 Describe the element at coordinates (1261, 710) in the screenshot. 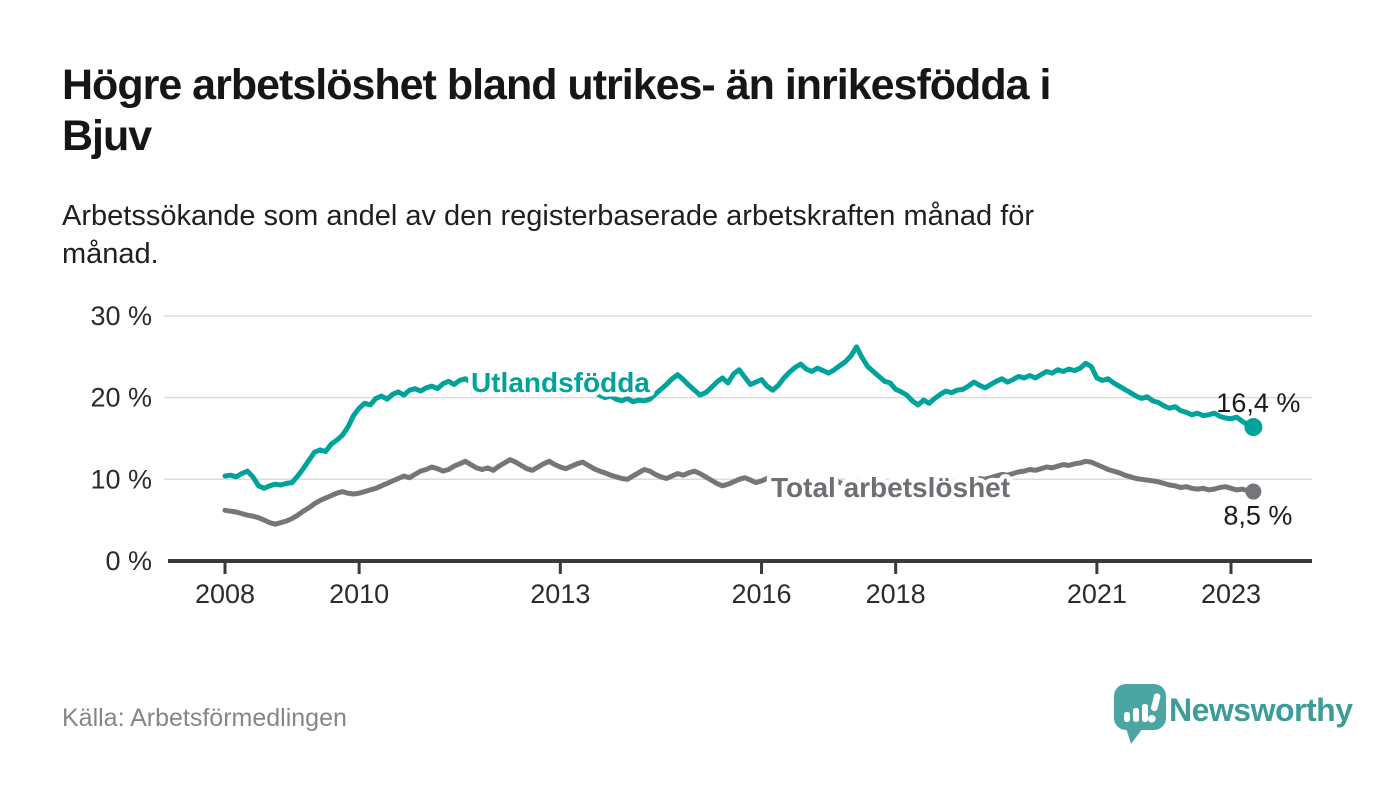

I see `newsworthy-logo-text: Newsworthy` at that location.